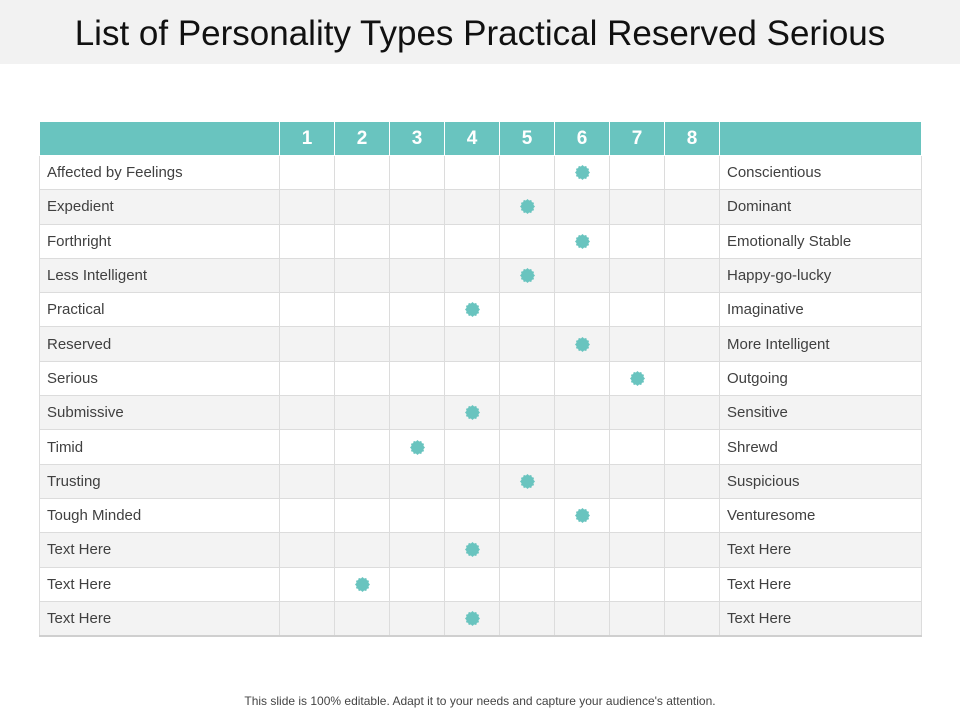 The height and width of the screenshot is (720, 960). What do you see at coordinates (692, 138) in the screenshot?
I see `scale-header: 8` at bounding box center [692, 138].